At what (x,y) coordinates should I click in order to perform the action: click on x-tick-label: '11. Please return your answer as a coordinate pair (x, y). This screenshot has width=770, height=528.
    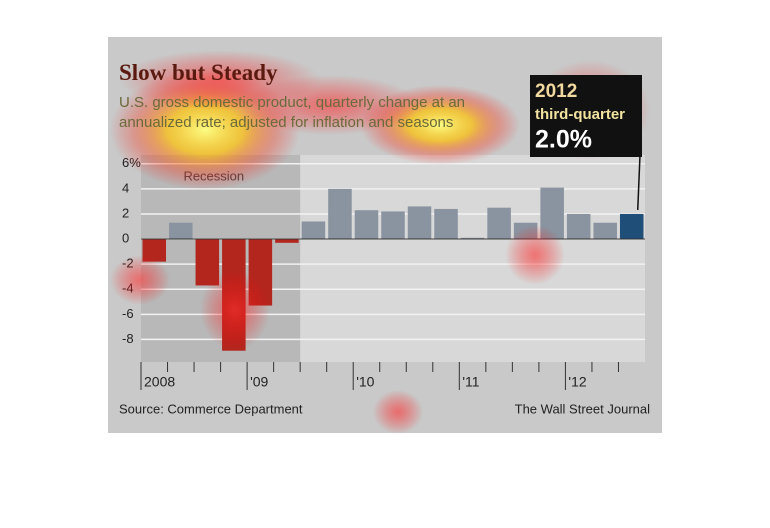
    Looking at the image, I should click on (470, 382).